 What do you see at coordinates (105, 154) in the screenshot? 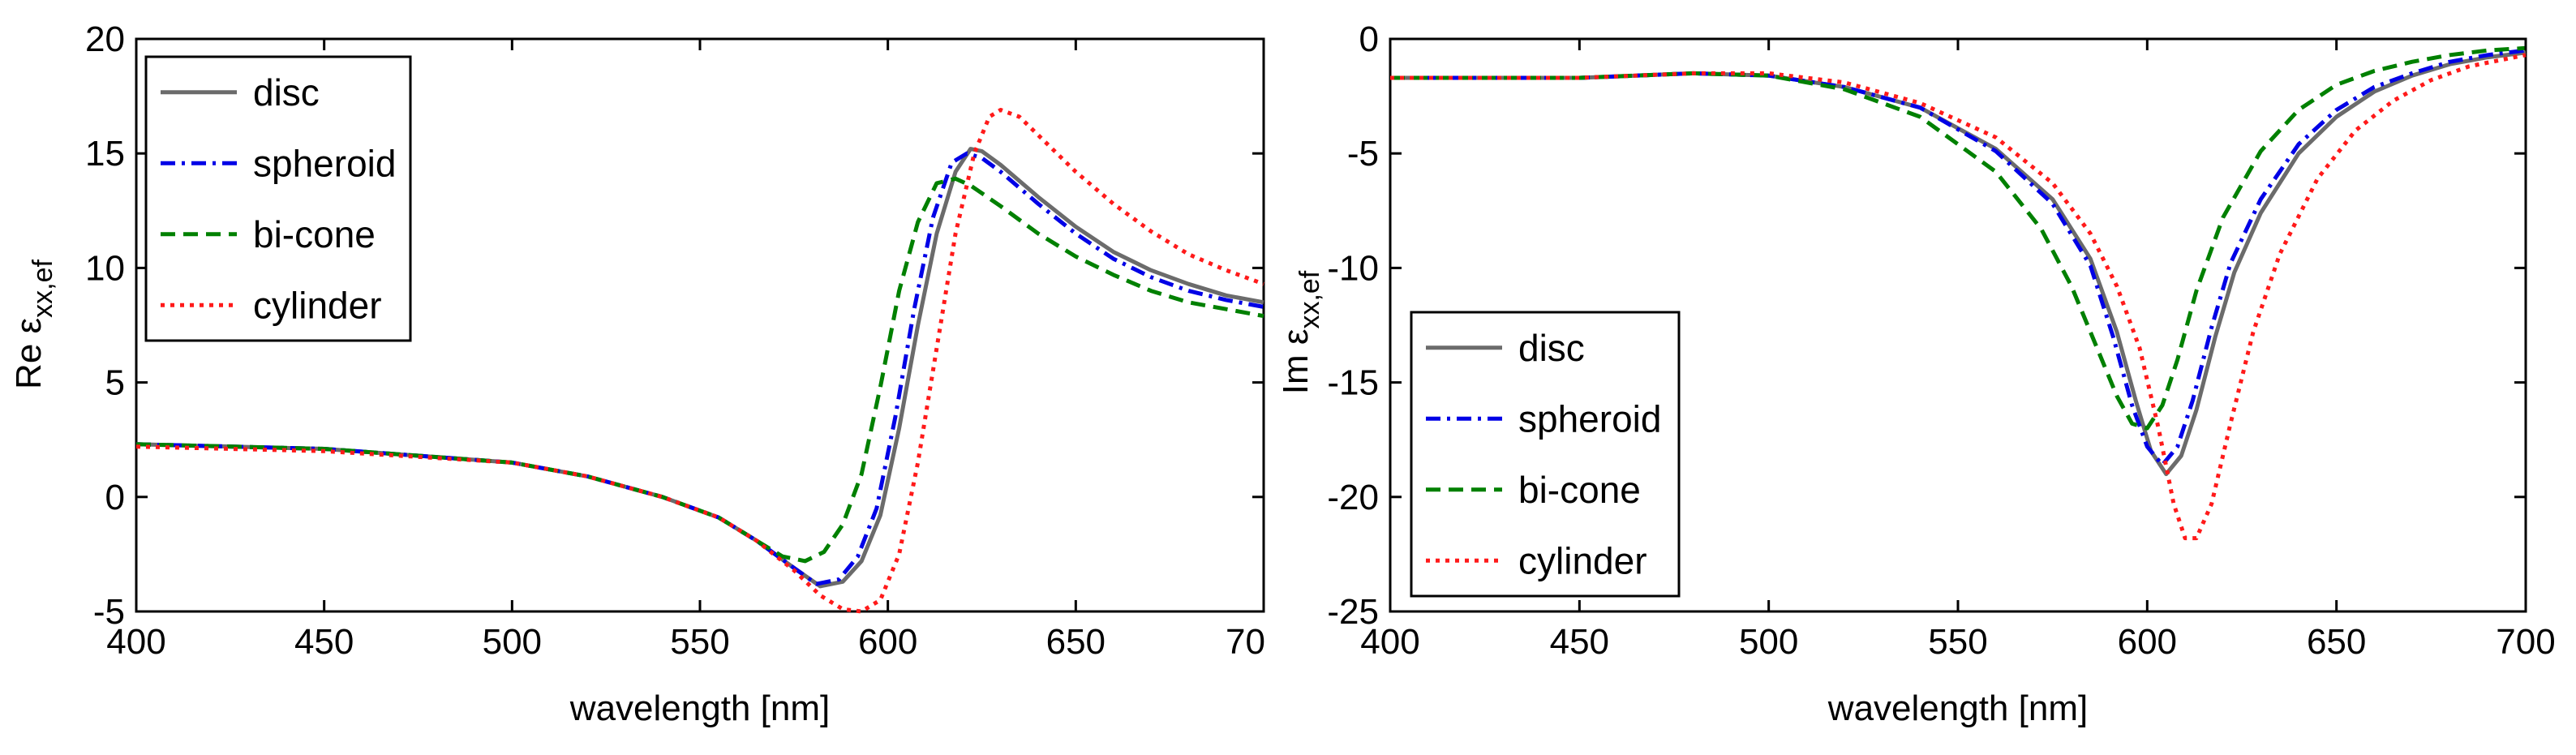
I see `y-tick-label: 15` at bounding box center [105, 154].